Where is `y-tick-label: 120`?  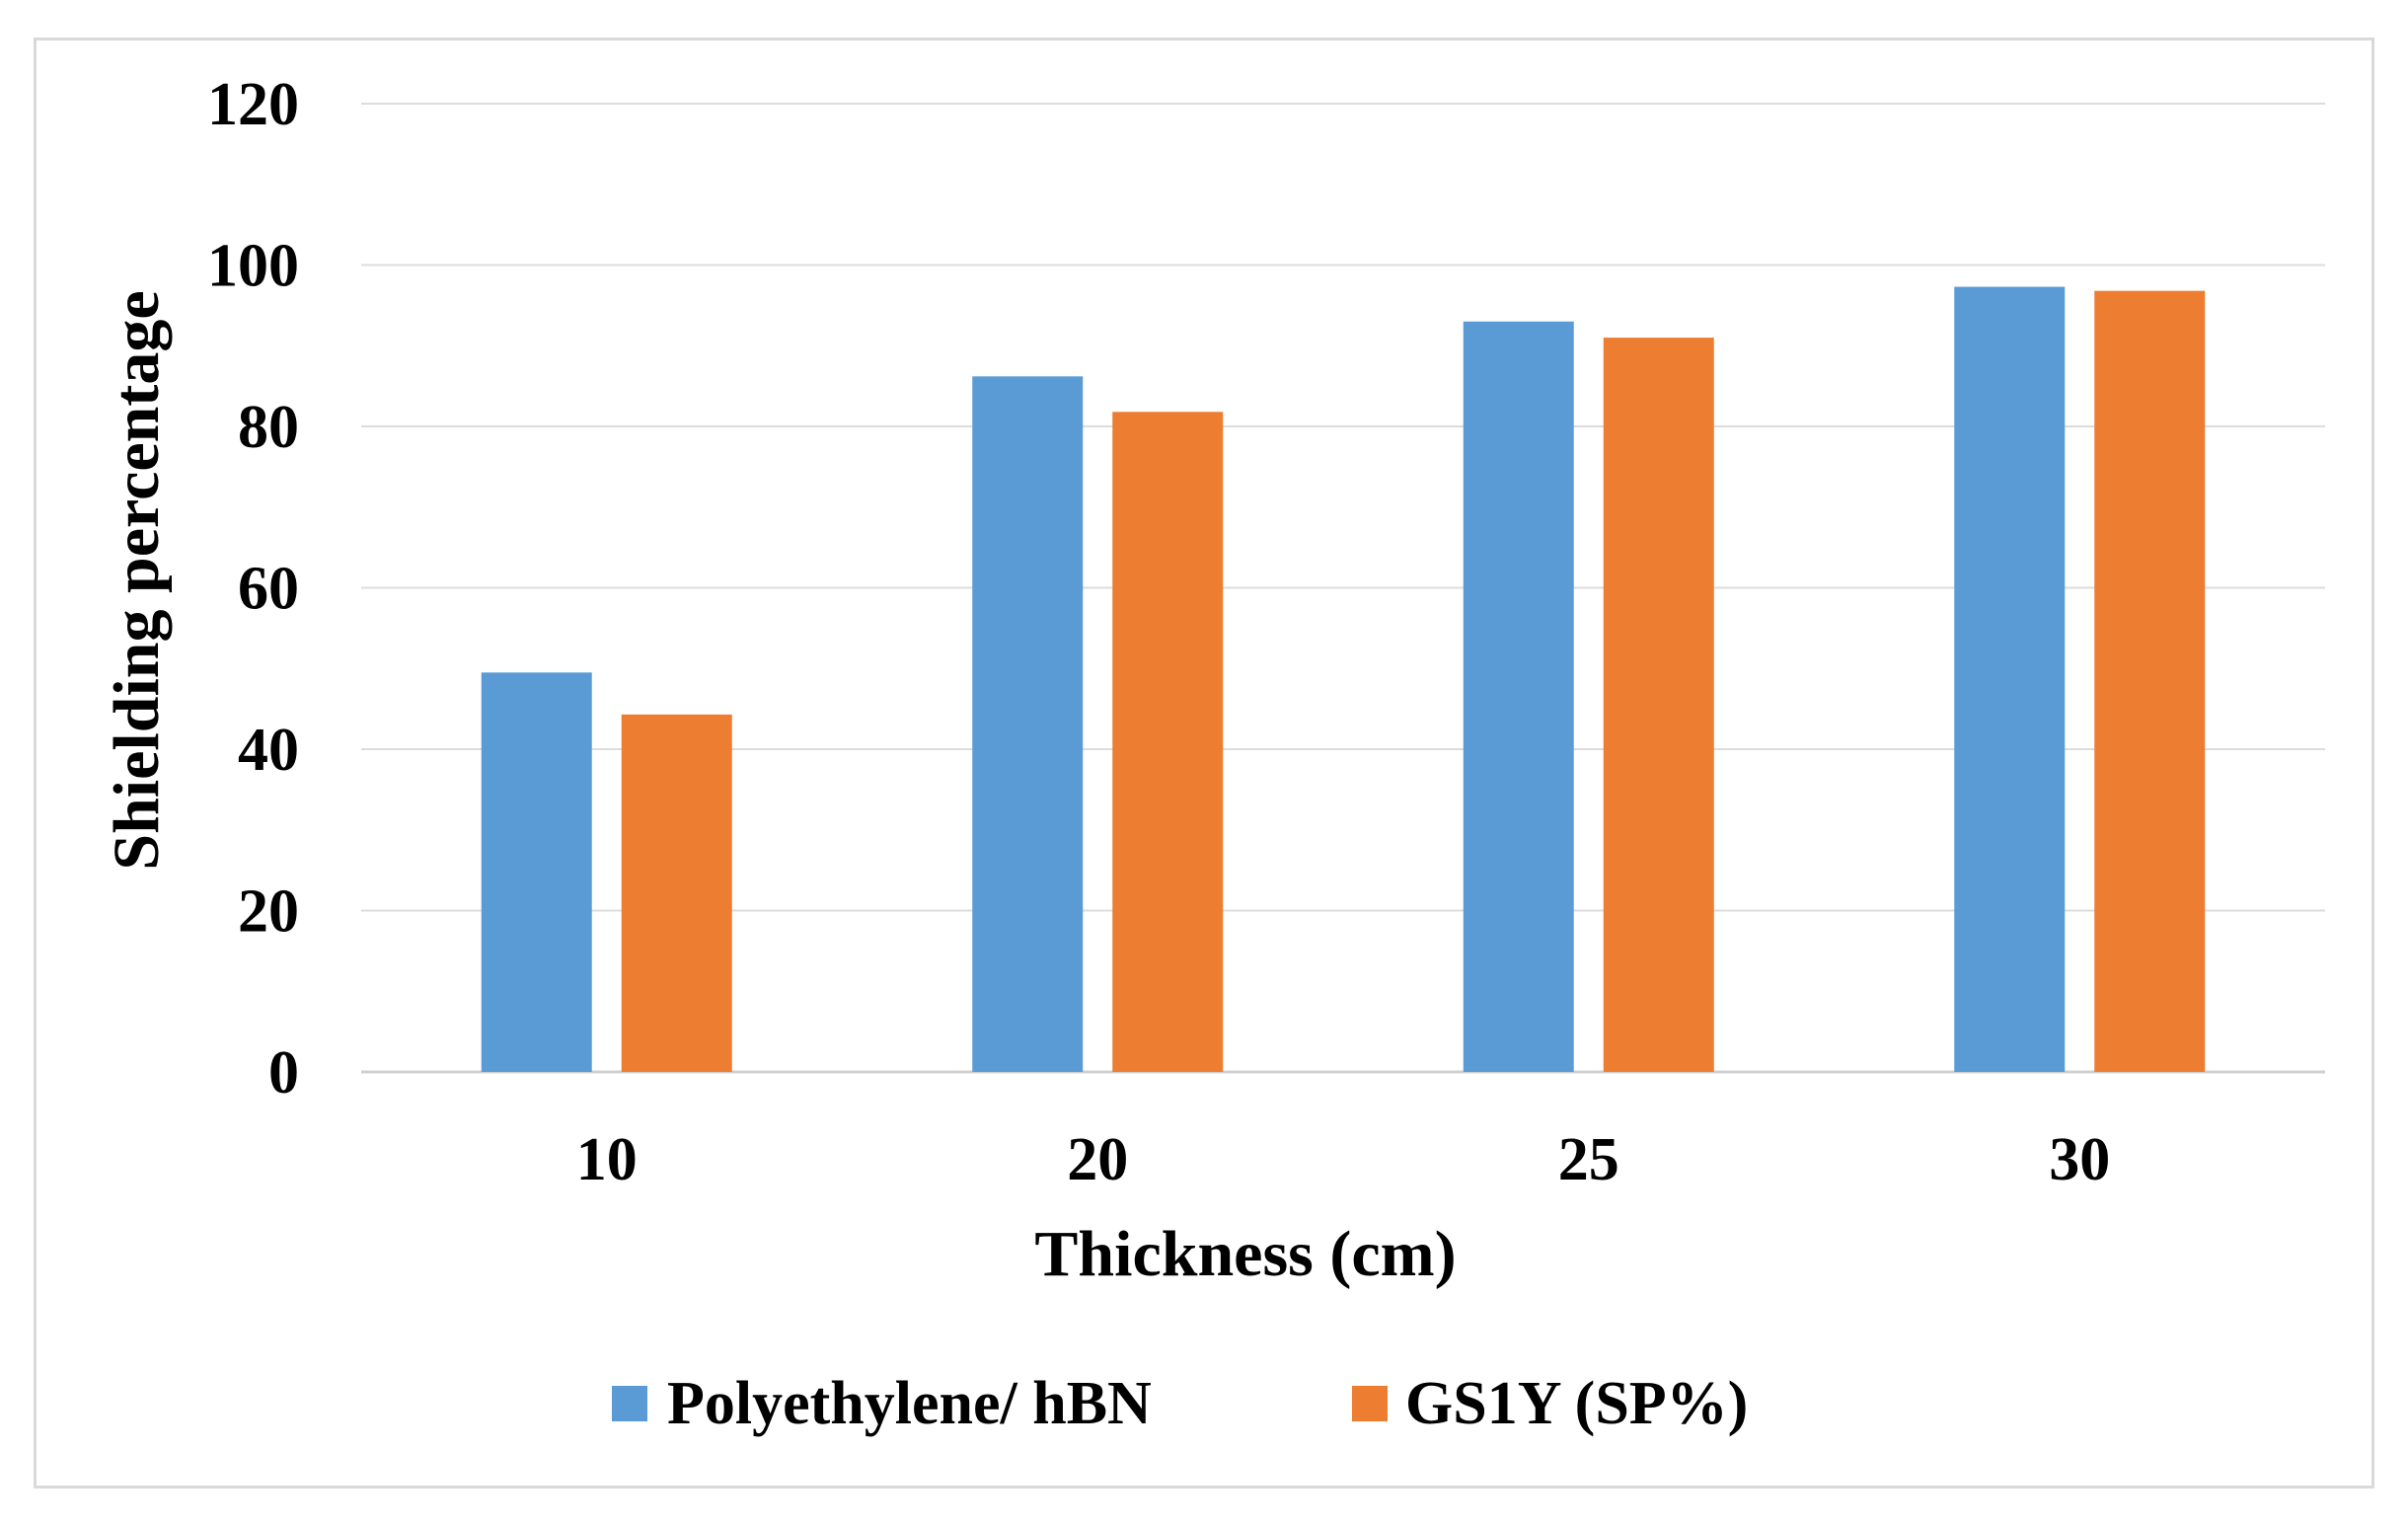 y-tick-label: 120 is located at coordinates (253, 105).